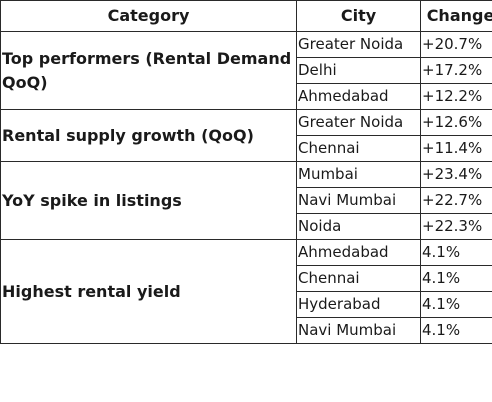 The height and width of the screenshot is (402, 492). Describe the element at coordinates (456, 200) in the screenshot. I see `change-cell: +22.7%` at that location.